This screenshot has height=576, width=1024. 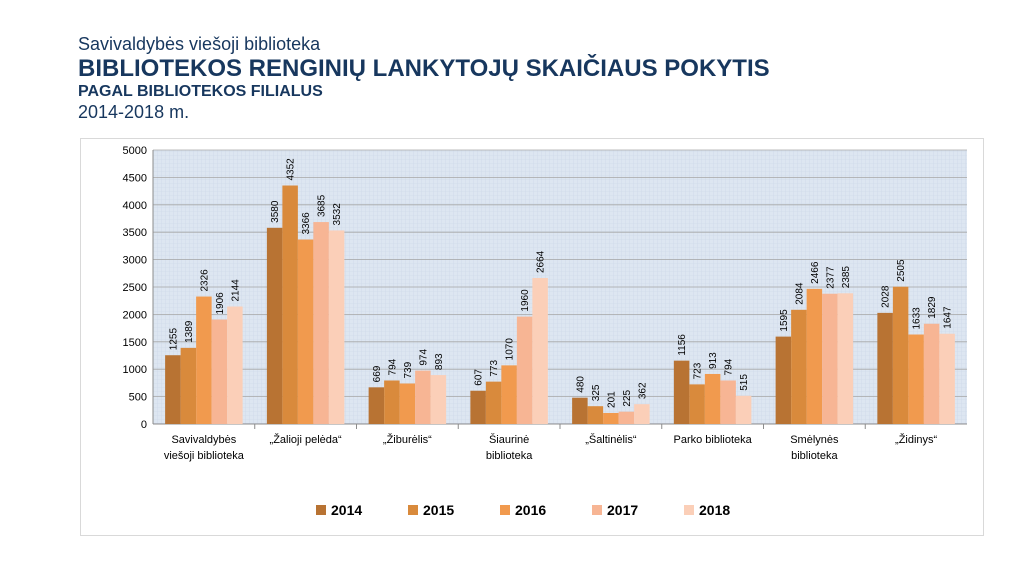 What do you see at coordinates (541, 261) in the screenshot?
I see `data-label: 2664` at bounding box center [541, 261].